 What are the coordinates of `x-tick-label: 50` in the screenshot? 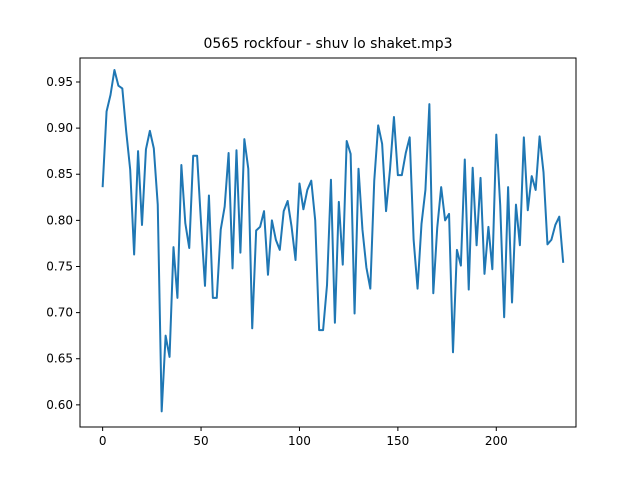 It's located at (200, 441).